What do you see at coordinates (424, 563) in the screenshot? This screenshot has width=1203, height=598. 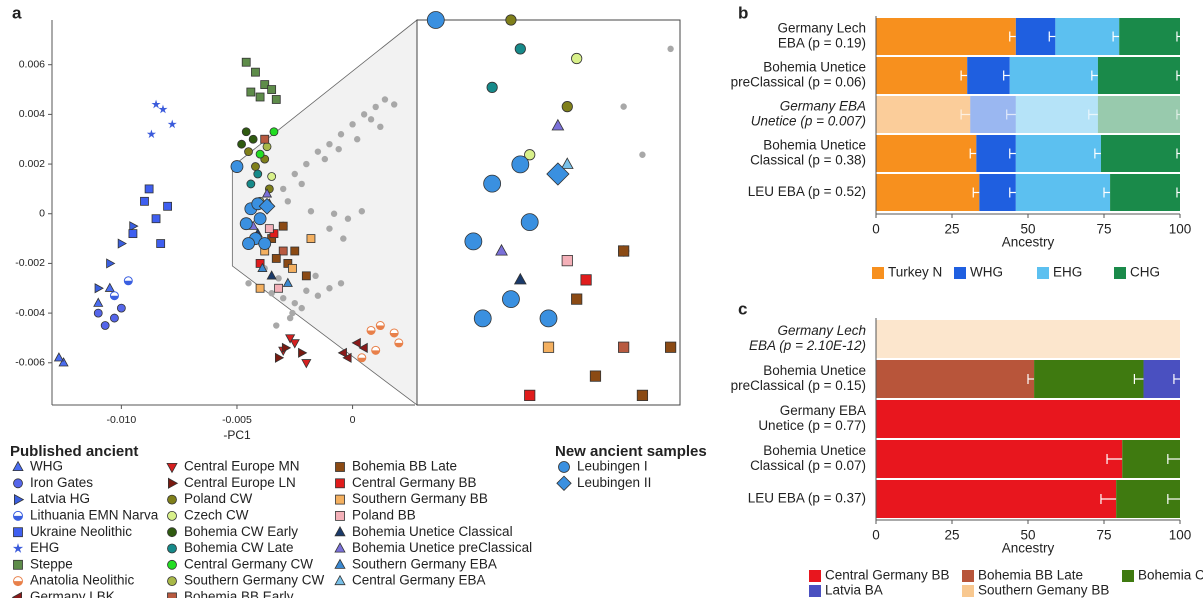 I see `legend-label: Southern Germany EBA` at bounding box center [424, 563].